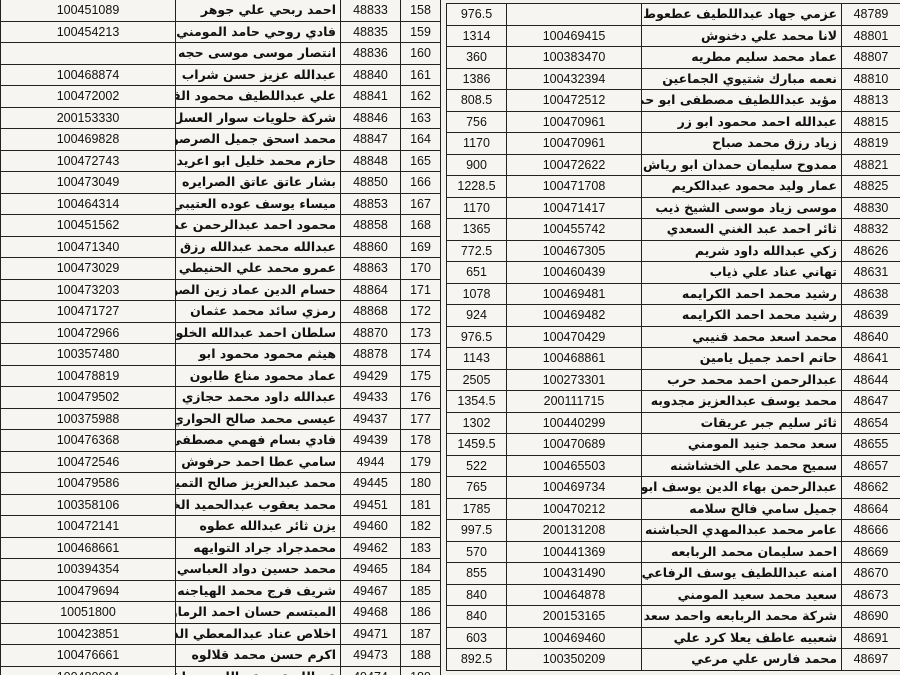 The width and height of the screenshot is (900, 675). I want to click on code-cell: 48819, so click(870, 143).